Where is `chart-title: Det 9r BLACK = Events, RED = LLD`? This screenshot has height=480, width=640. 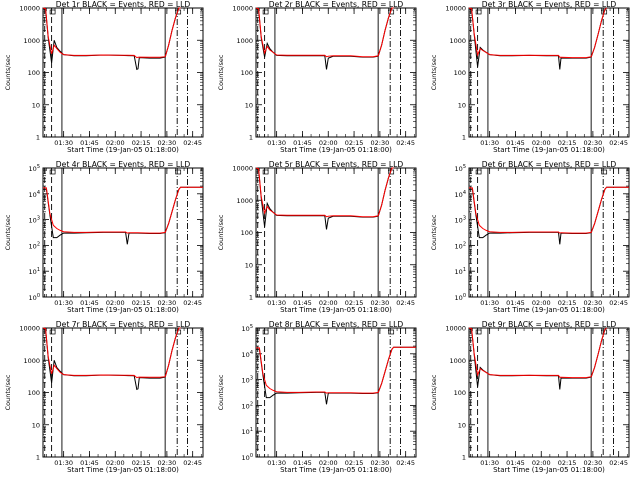
chart-title: Det 9r BLACK = Events, RED = LLD is located at coordinates (549, 324).